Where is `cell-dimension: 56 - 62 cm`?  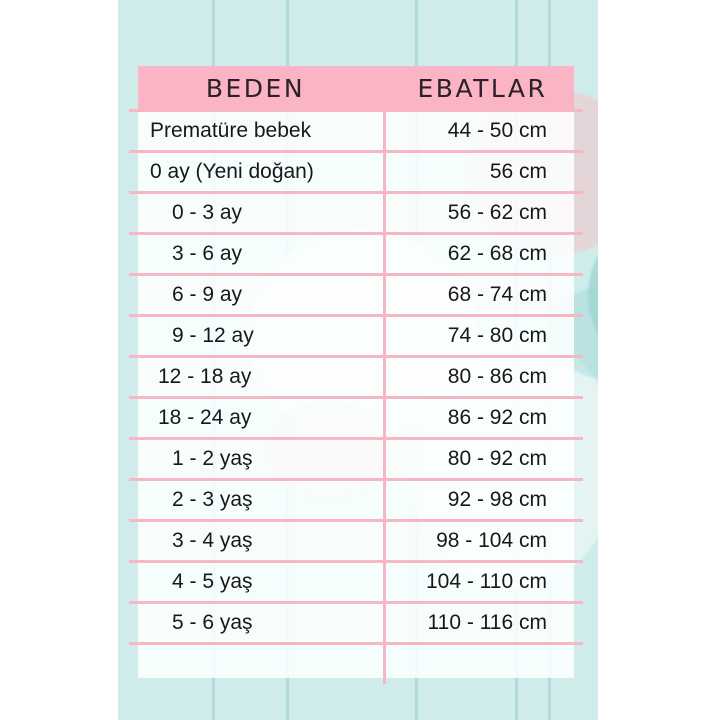 cell-dimension: 56 - 62 cm is located at coordinates (497, 212).